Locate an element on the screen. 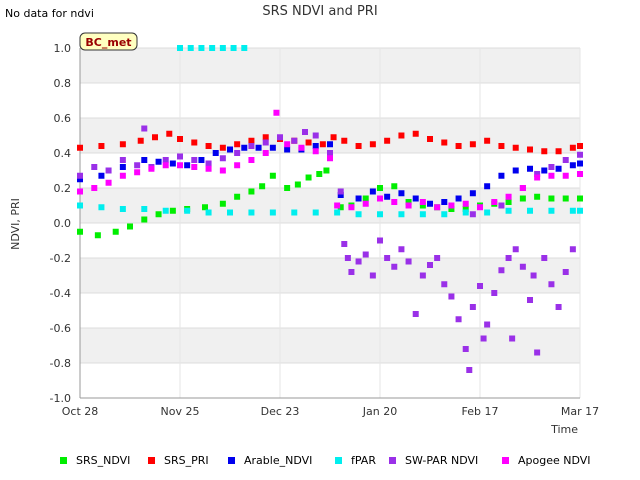 This screenshot has width=640, height=480. no-data-notice: No data for ndvi is located at coordinates (49, 13).